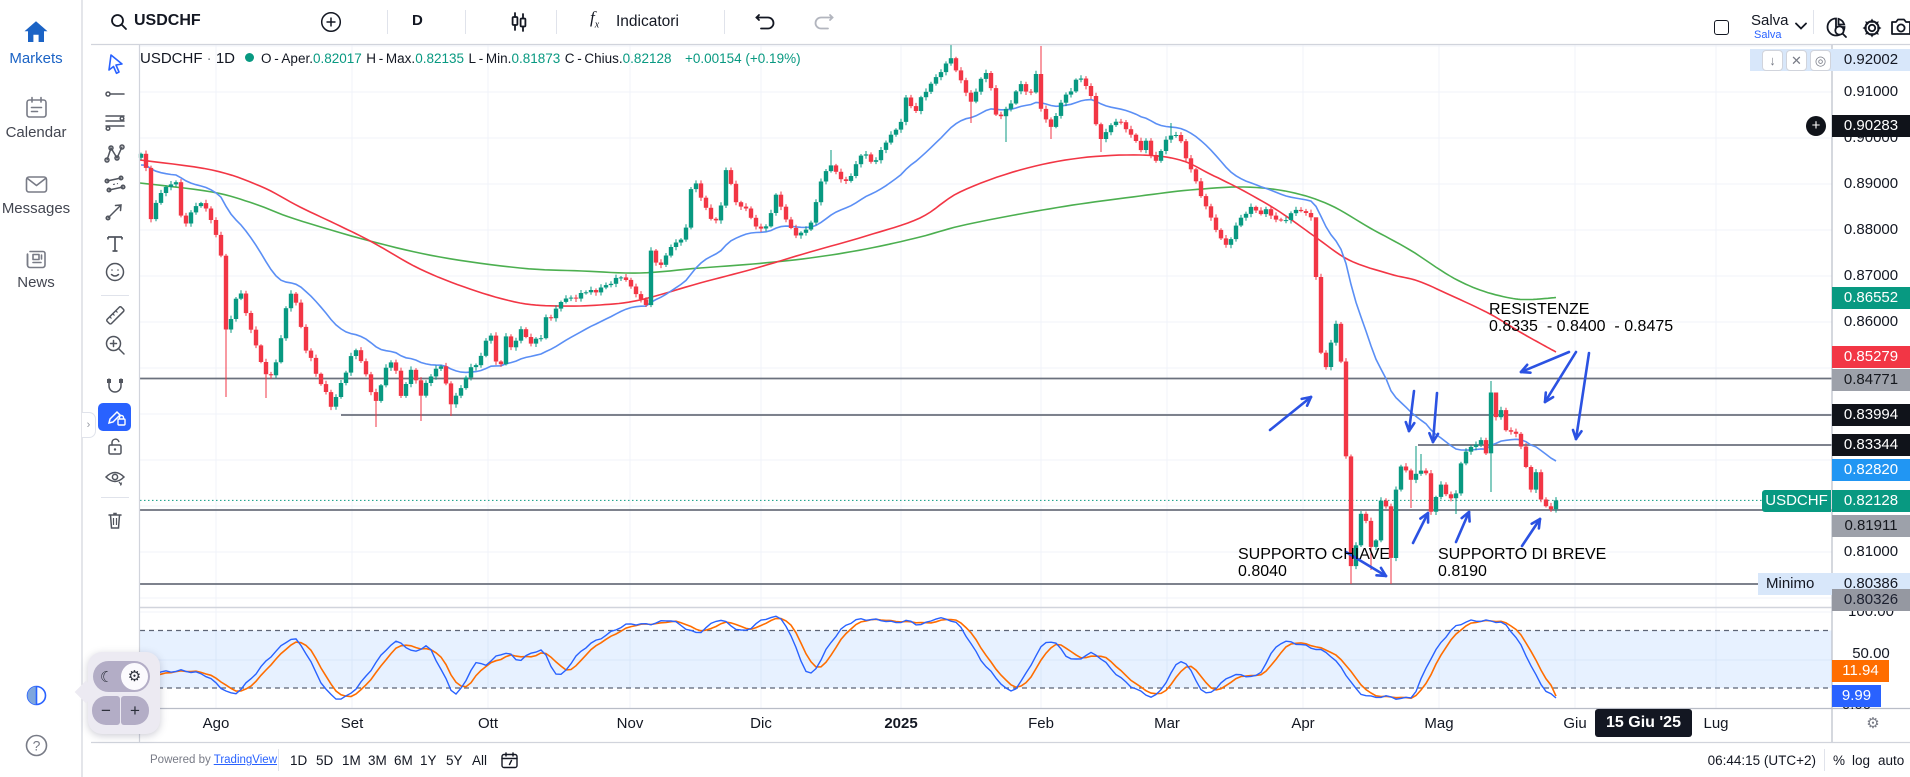  What do you see at coordinates (1581, 326) in the screenshot?
I see `svg-text: 0.8335 - 0.8400 - 0.8475` at bounding box center [1581, 326].